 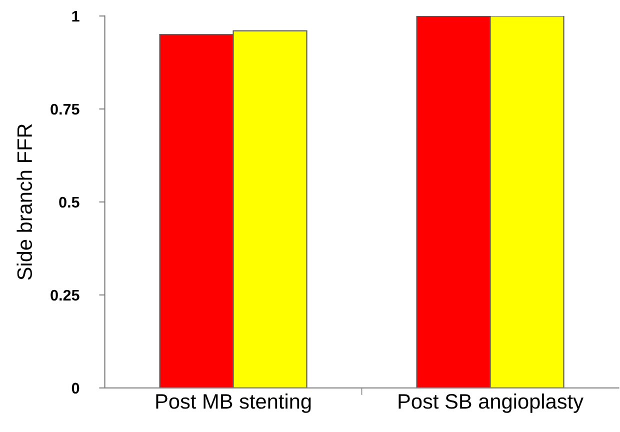 I want to click on y-tick-label: 0.5, so click(x=69, y=202).